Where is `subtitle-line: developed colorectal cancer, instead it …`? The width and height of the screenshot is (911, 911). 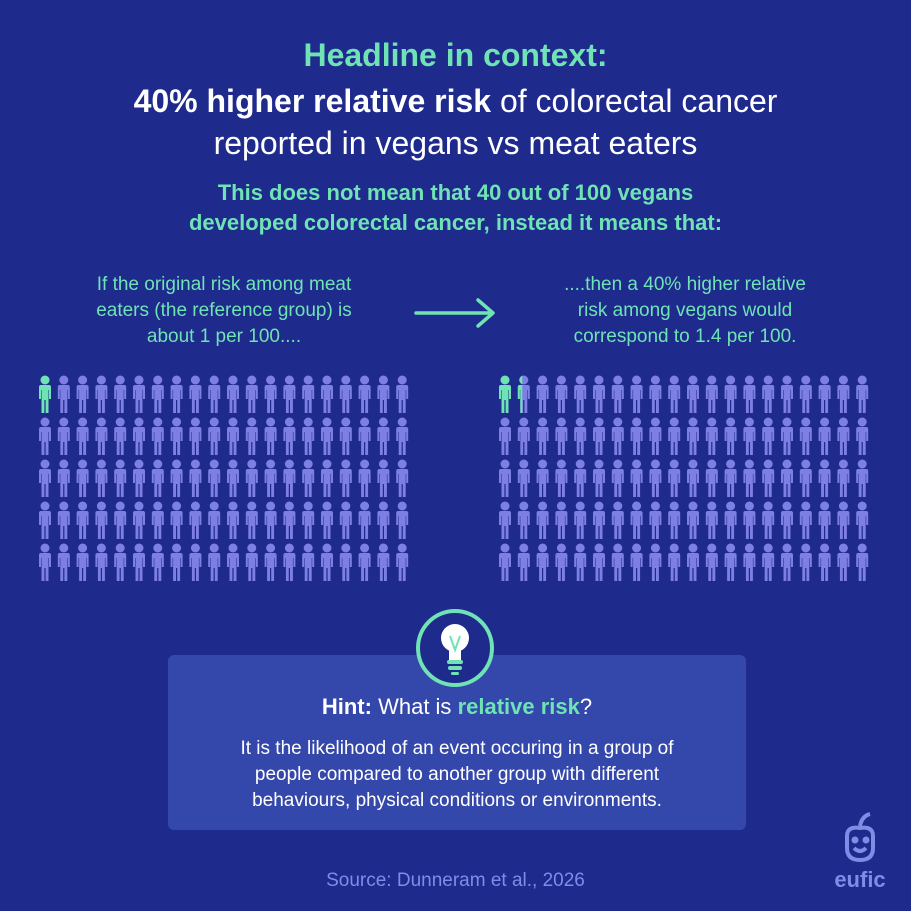 subtitle-line: developed colorectal cancer, instead it … is located at coordinates (455, 222).